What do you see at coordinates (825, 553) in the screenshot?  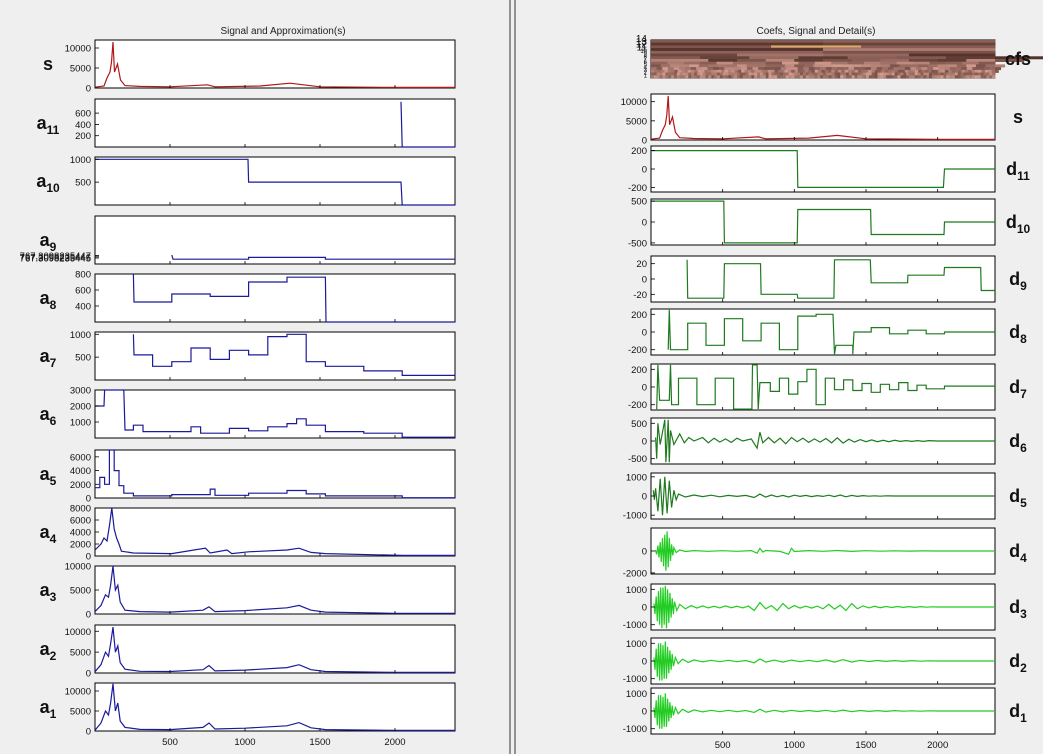 I see `panel-d4: 0 -2000 d4` at bounding box center [825, 553].